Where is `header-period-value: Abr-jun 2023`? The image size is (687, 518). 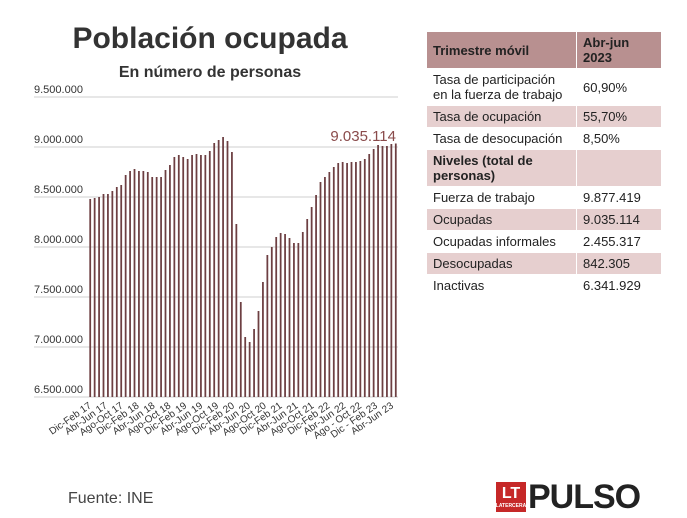
header-period-value: Abr-jun 2023 is located at coordinates (619, 50).